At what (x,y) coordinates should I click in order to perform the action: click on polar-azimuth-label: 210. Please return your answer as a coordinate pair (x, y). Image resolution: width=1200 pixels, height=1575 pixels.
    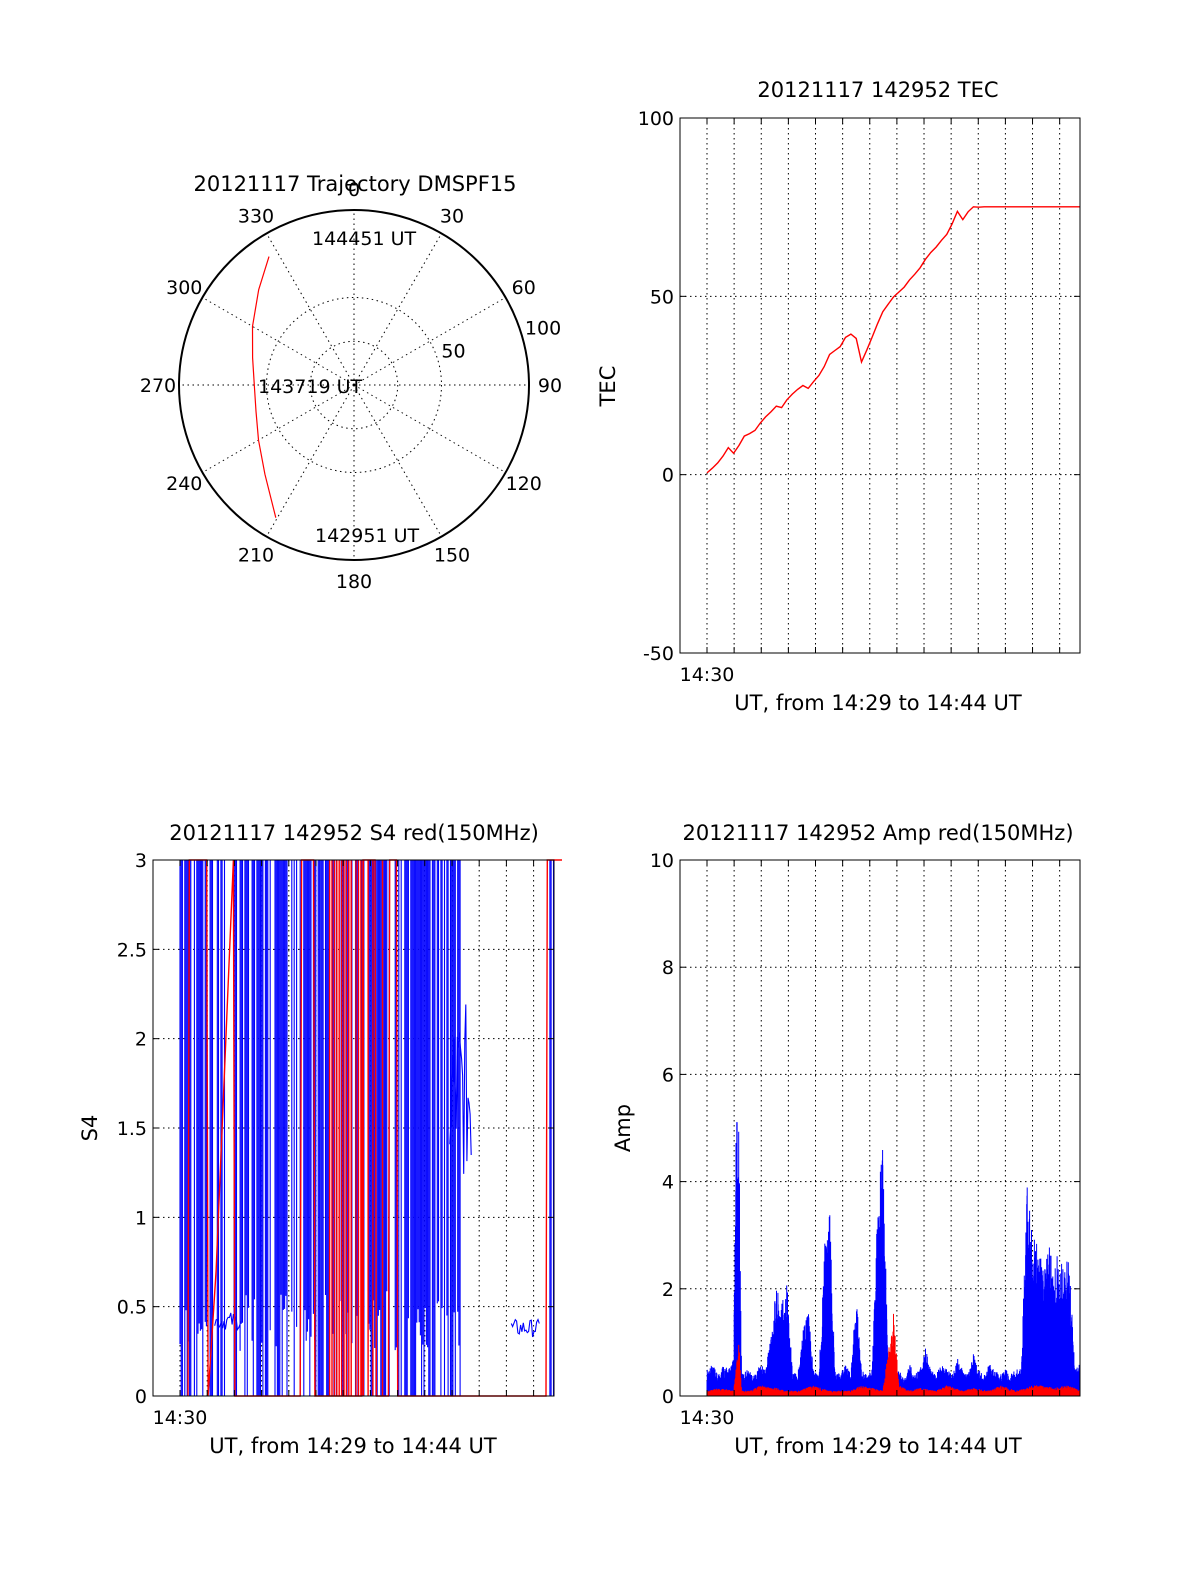
    Looking at the image, I should click on (256, 556).